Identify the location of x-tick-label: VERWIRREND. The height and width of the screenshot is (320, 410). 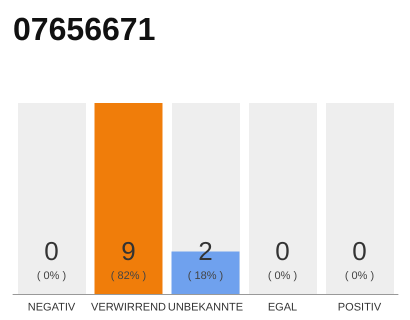
(128, 308).